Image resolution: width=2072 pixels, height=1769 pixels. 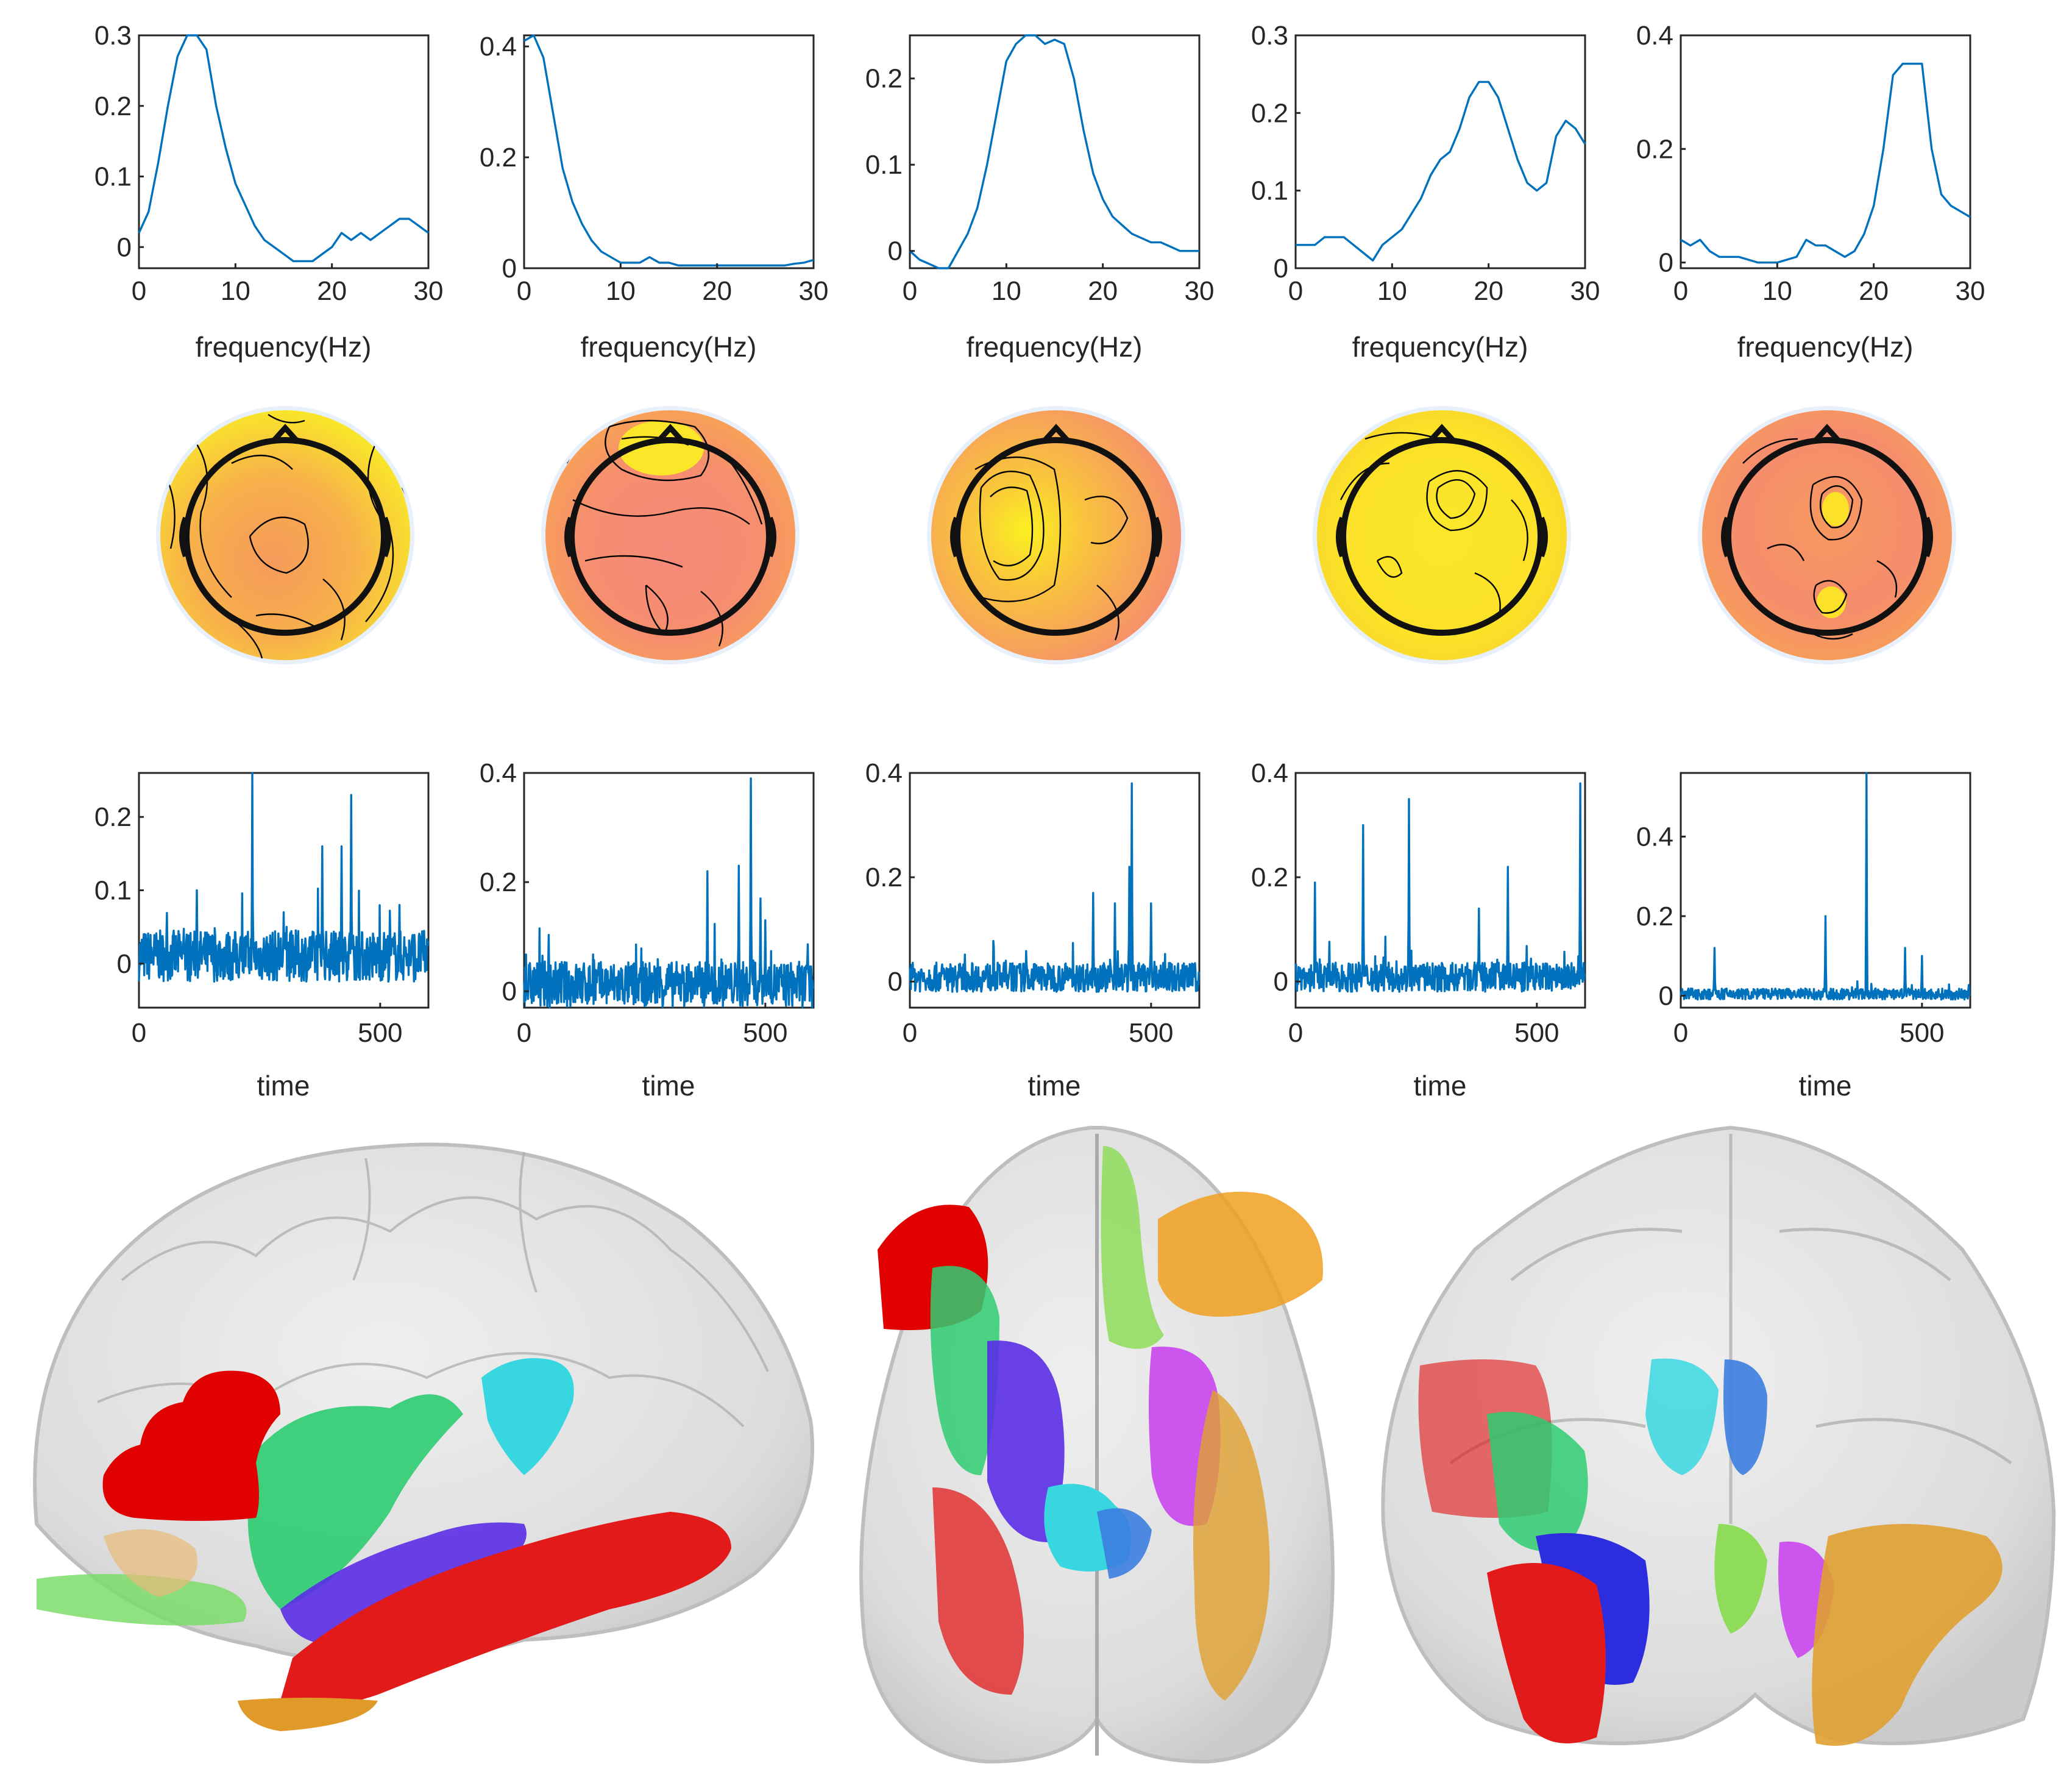 I want to click on spectrum-axes-5: 0 10 20 30 0 0.2 0.4 frequency(Hz), so click(x=1810, y=192).